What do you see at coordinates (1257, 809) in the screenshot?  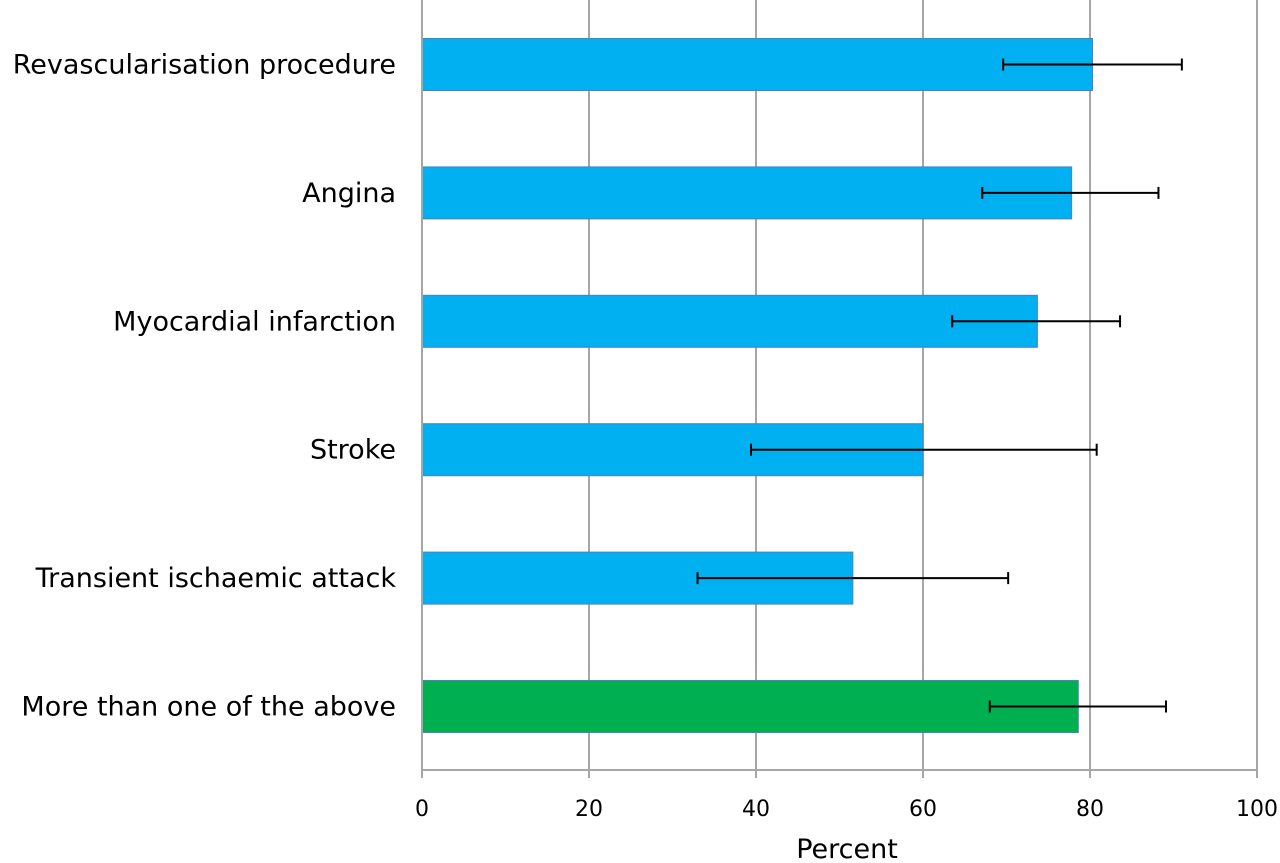 I see `x-tick-label-100: 100` at bounding box center [1257, 809].